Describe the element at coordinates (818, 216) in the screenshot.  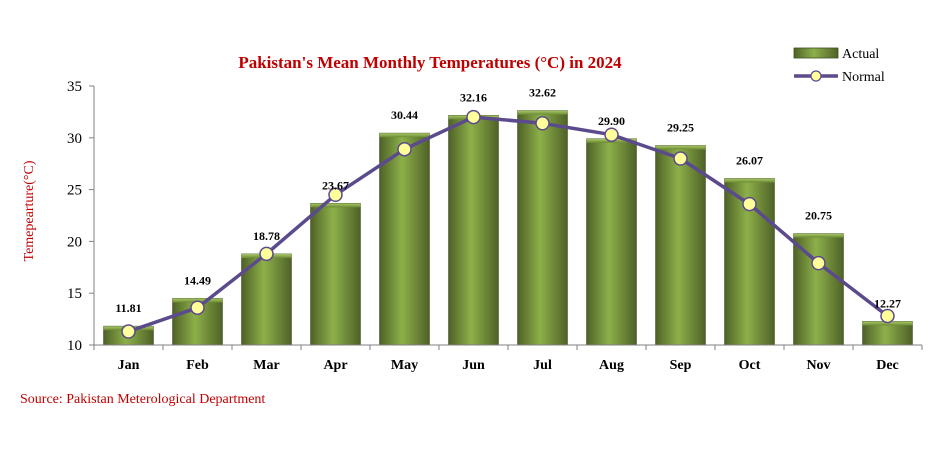
I see `data-label-nov: 20.75` at that location.